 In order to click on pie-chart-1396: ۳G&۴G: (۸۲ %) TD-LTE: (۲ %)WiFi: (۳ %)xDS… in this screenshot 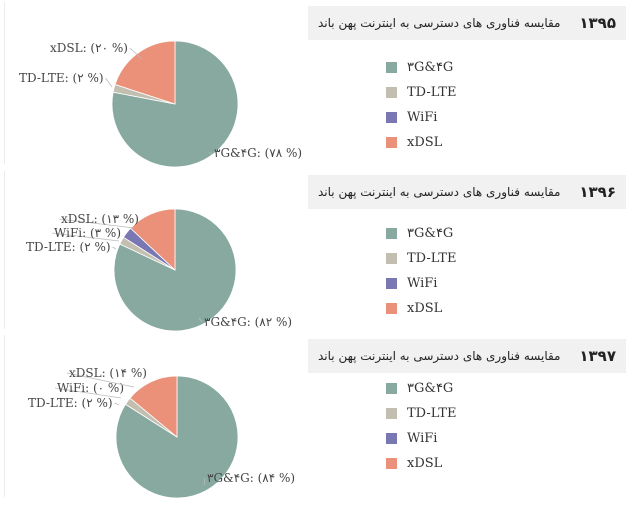, I will do `click(159, 270)`.